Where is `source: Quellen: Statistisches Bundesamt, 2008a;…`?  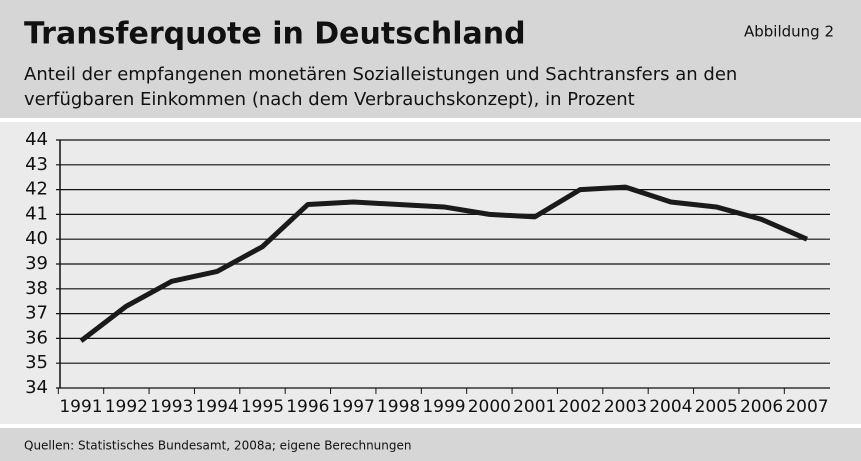
source: Quellen: Statistisches Bundesamt, 2008a;… is located at coordinates (218, 446).